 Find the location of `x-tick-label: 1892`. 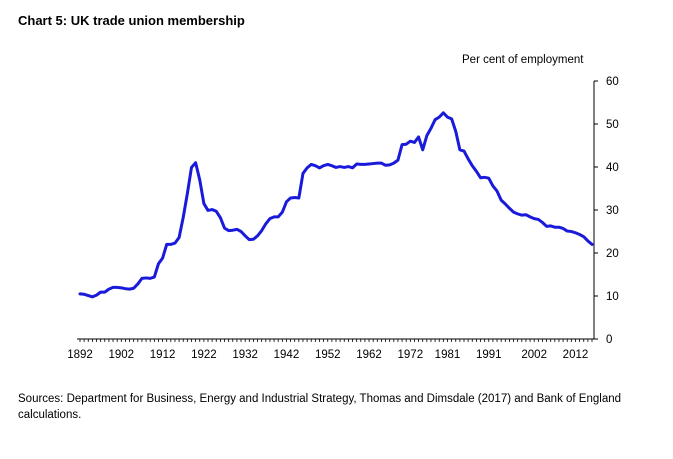

x-tick-label: 1892 is located at coordinates (80, 355).